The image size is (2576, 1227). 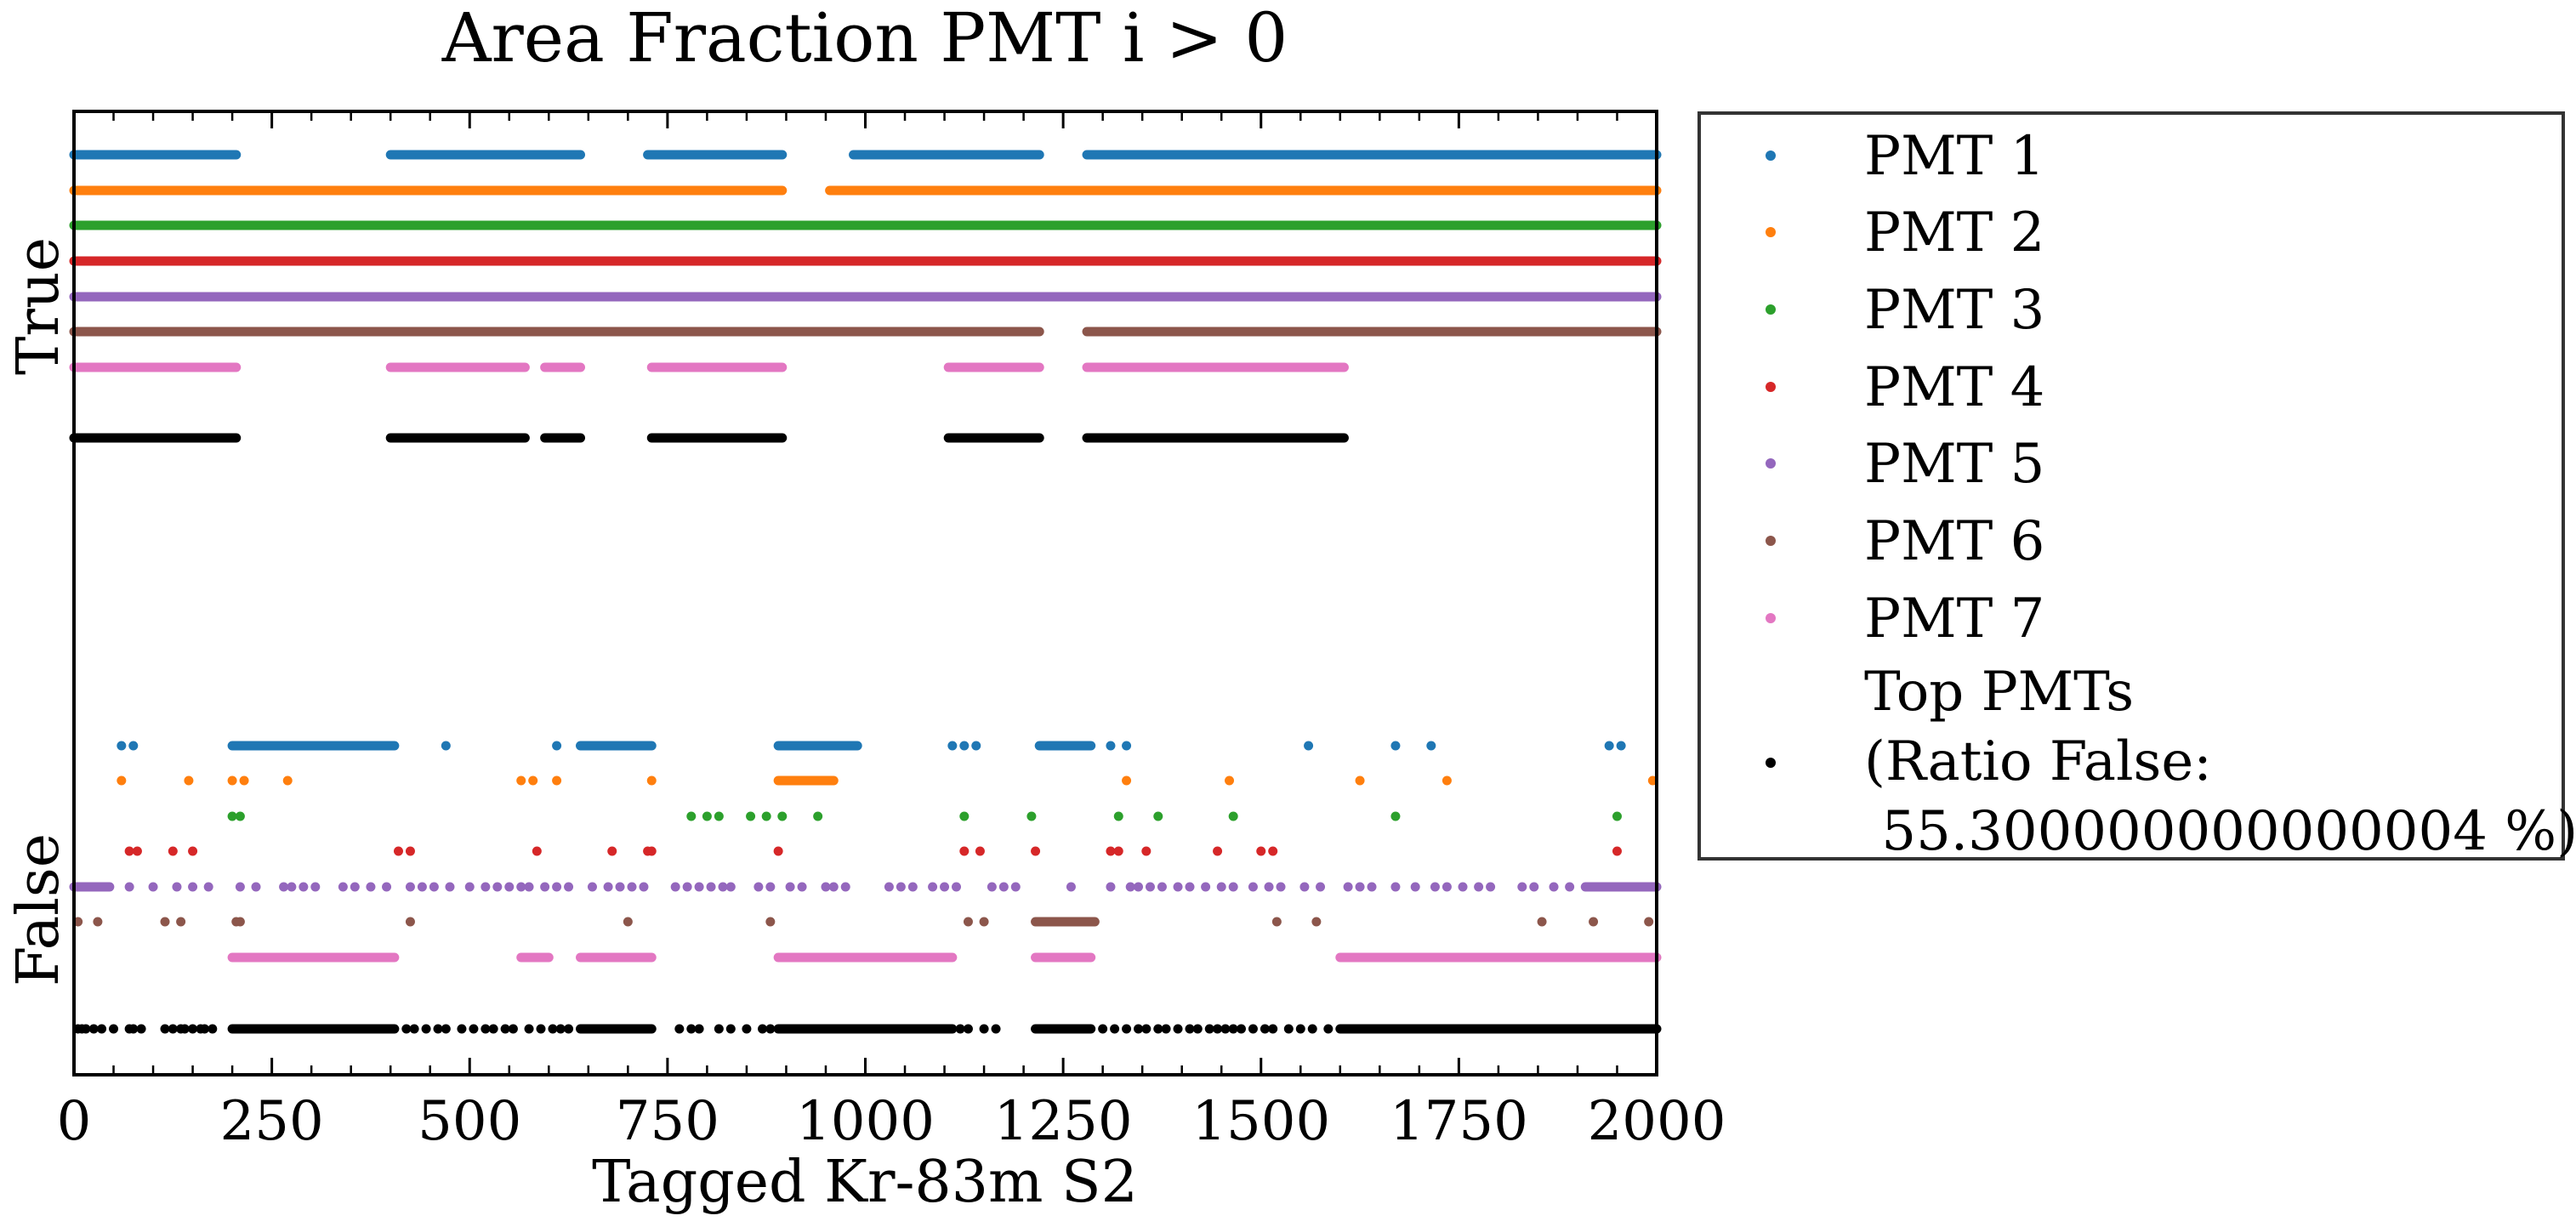 What do you see at coordinates (469, 1121) in the screenshot?
I see `x-tick-label: 500` at bounding box center [469, 1121].